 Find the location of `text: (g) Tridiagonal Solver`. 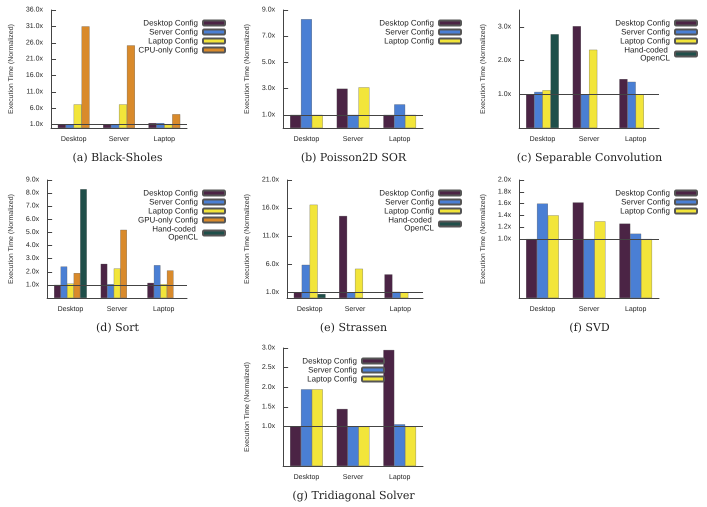

text: (g) Tridiagonal Solver is located at coordinates (354, 495).